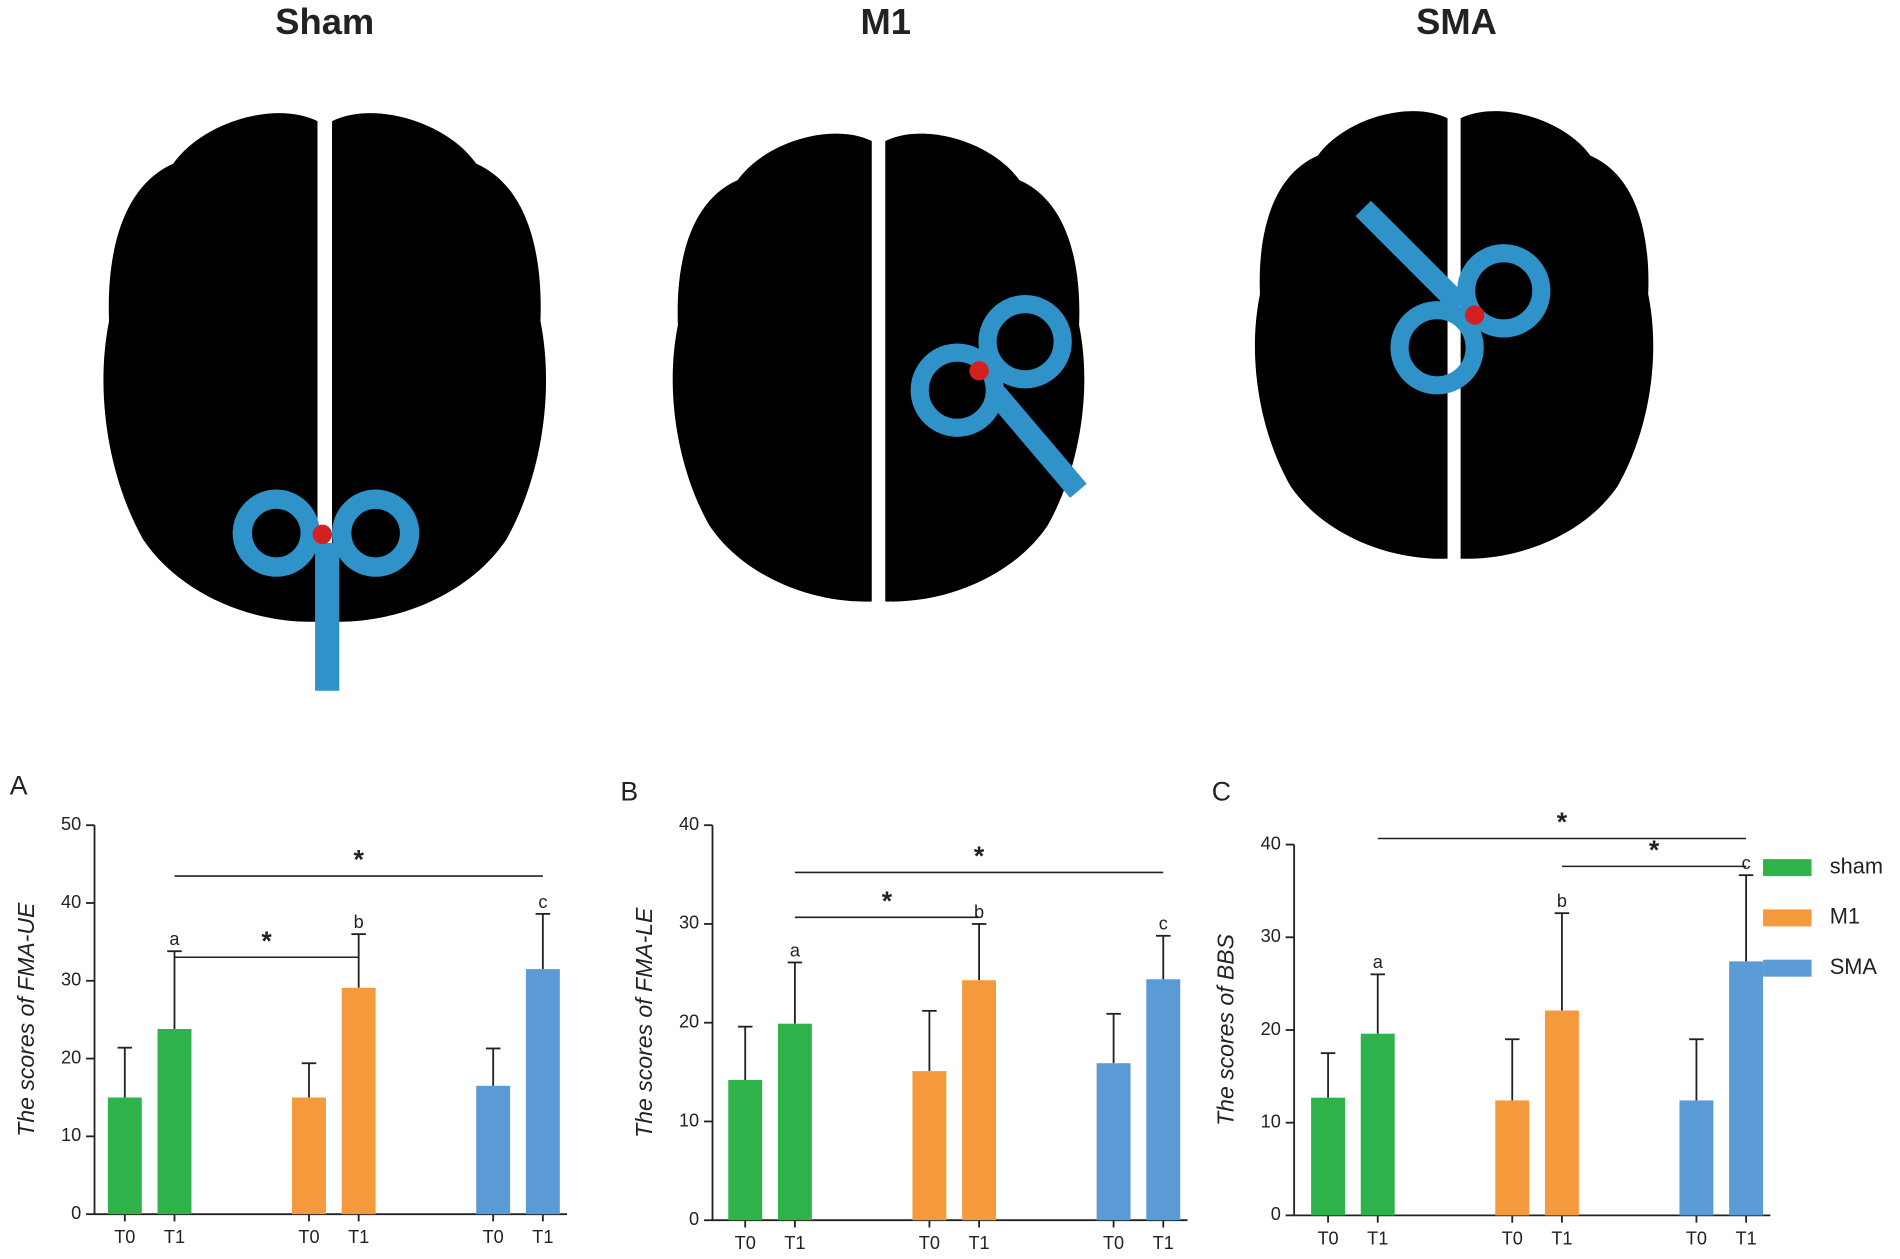 This screenshot has width=1900, height=1259. What do you see at coordinates (1221, 792) in the screenshot?
I see `panel-label: C` at bounding box center [1221, 792].